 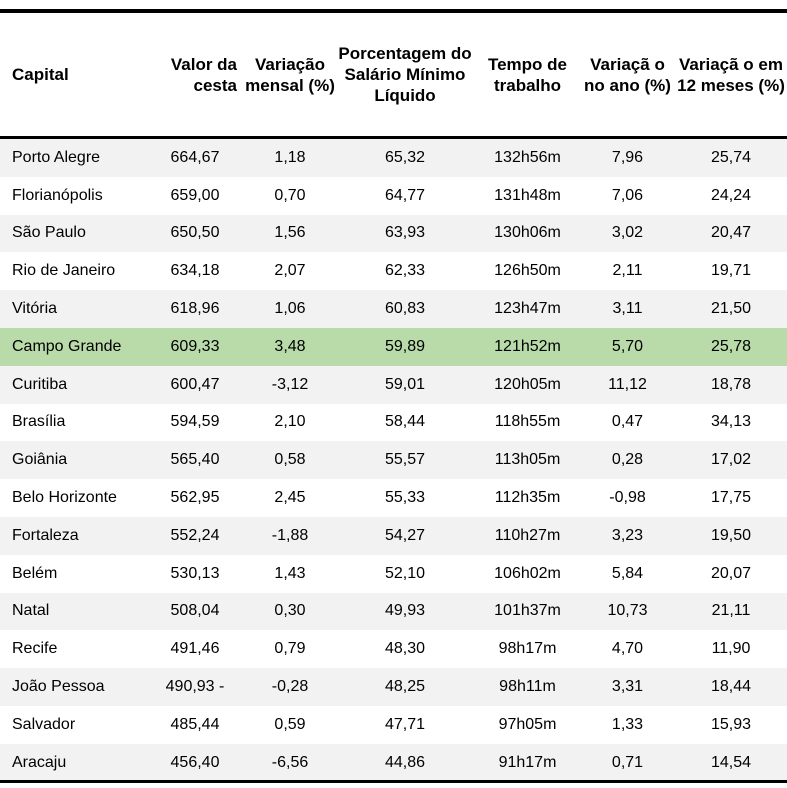 I want to click on cell-capital: Goiânia, so click(x=40, y=460).